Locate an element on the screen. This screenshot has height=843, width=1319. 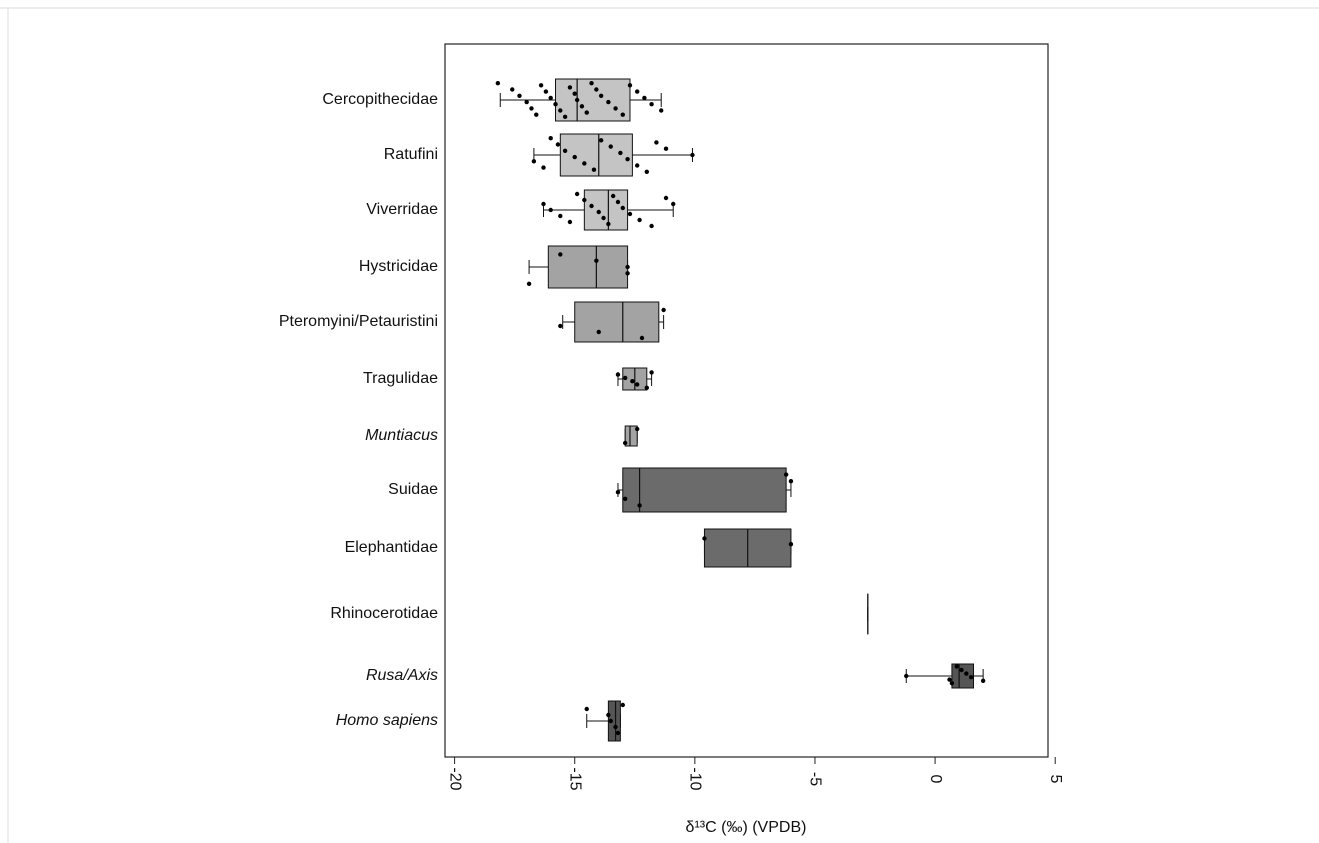
x-tick-label: -20 is located at coordinates (454, 778).